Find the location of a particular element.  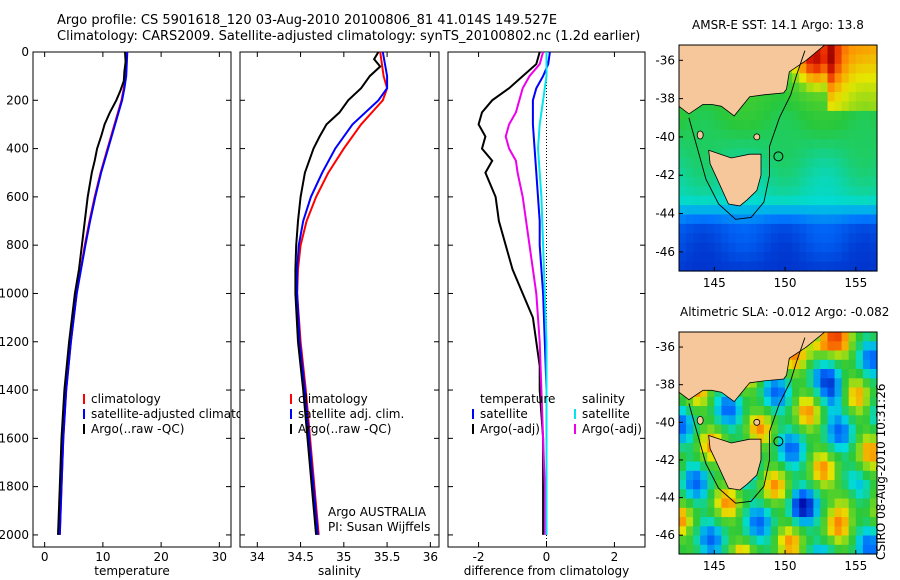

salinity-x-axis-label: salinity is located at coordinates (339, 571).